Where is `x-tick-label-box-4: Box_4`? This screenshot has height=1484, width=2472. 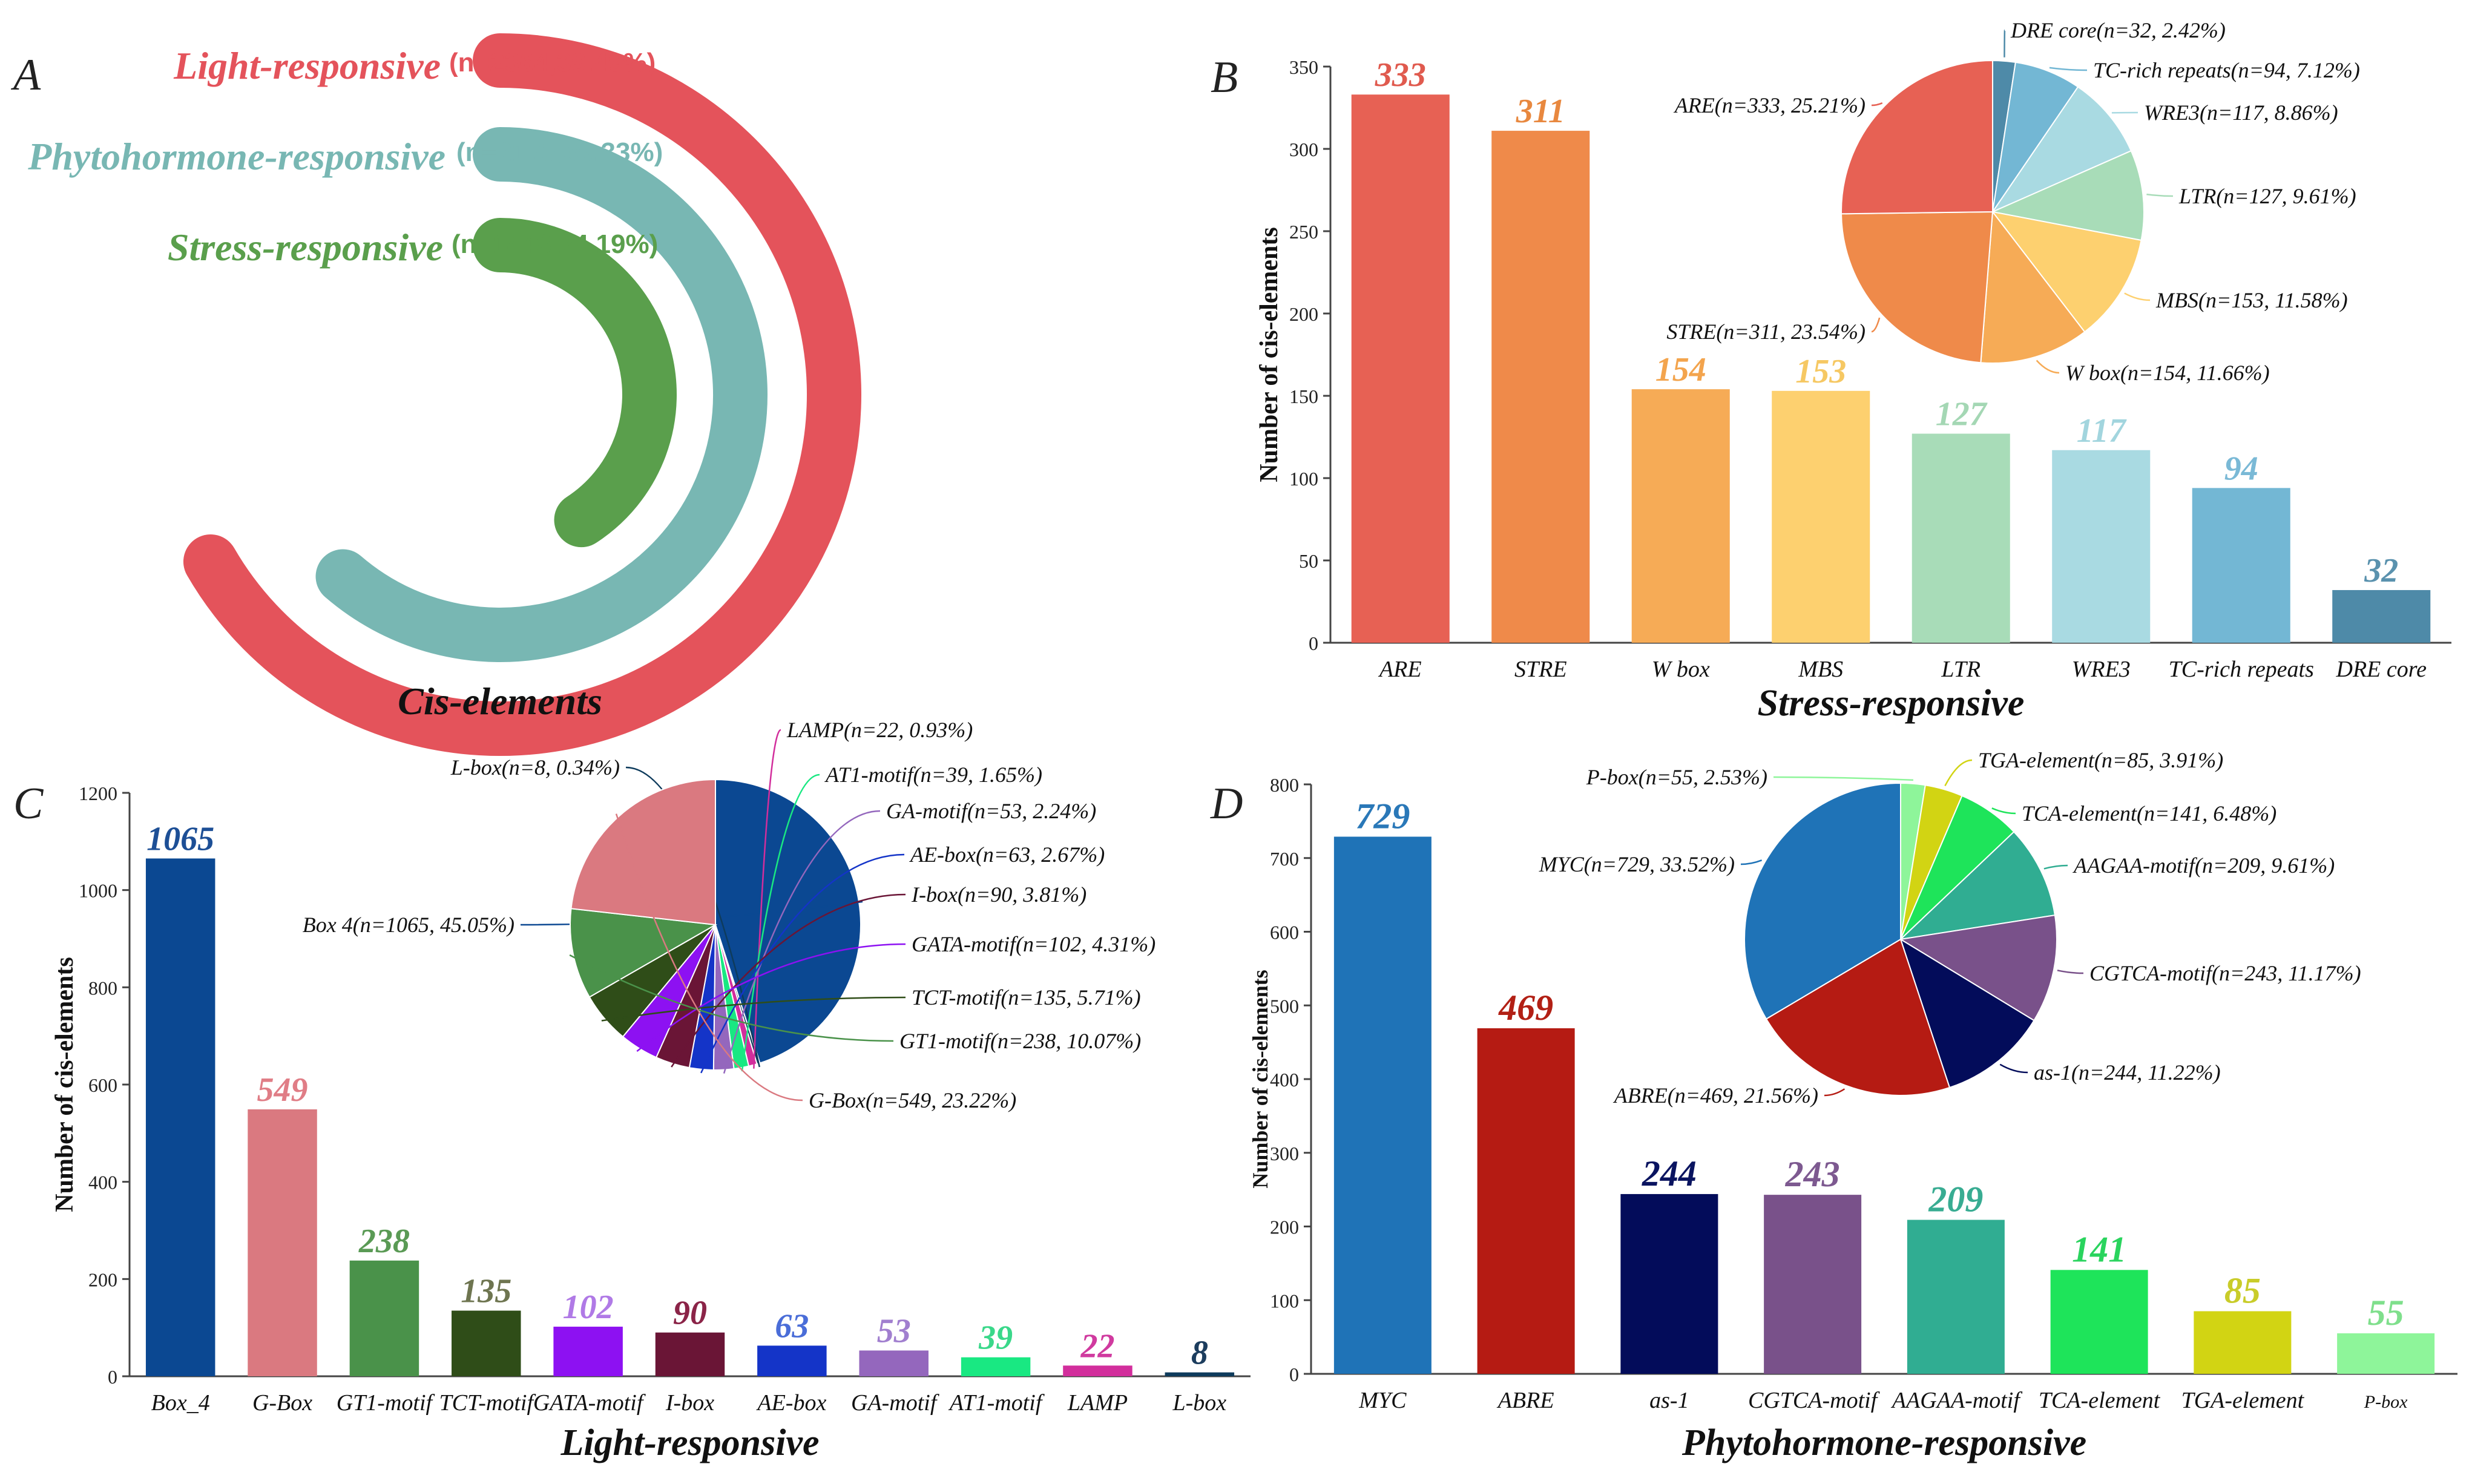
x-tick-label-box-4: Box_4 is located at coordinates (181, 1403).